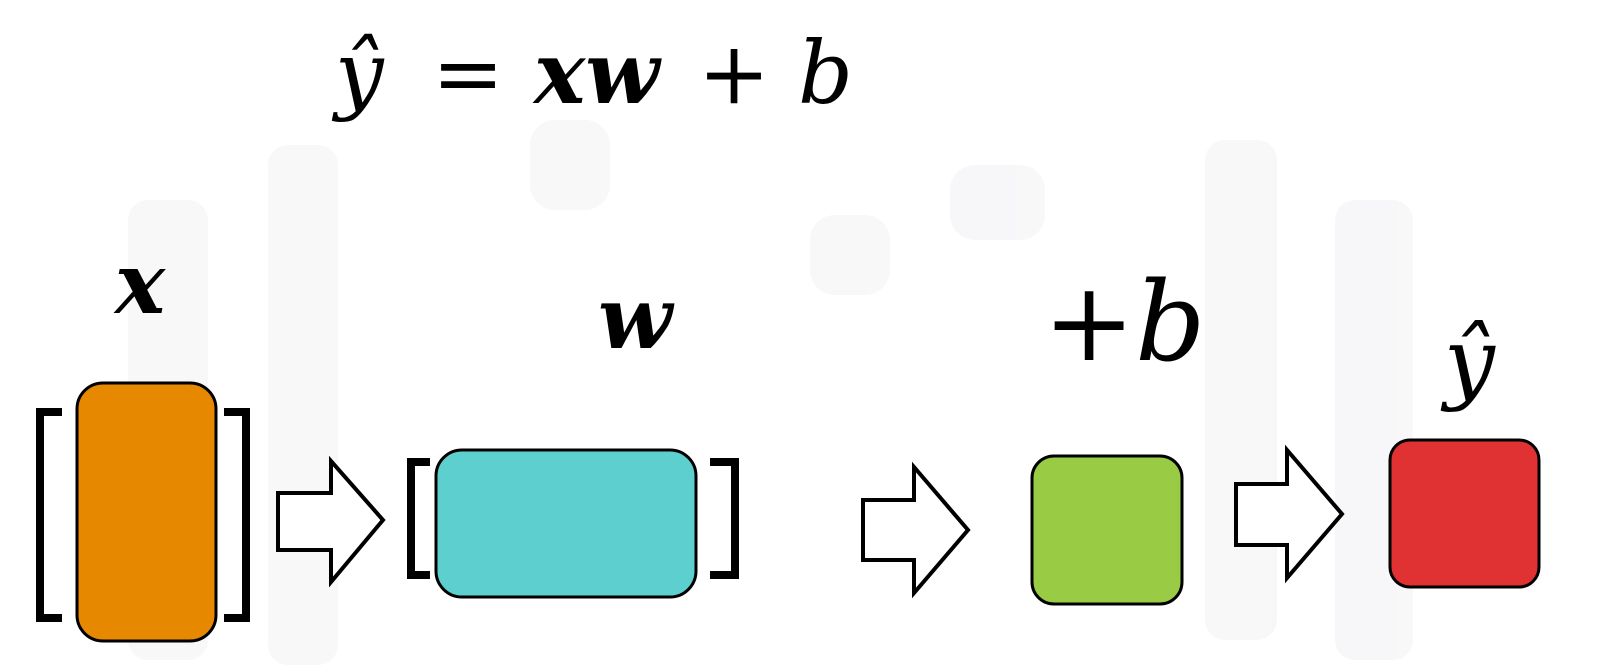 This screenshot has height=671, width=1606. What do you see at coordinates (146, 512) in the screenshot?
I see `x-block` at bounding box center [146, 512].